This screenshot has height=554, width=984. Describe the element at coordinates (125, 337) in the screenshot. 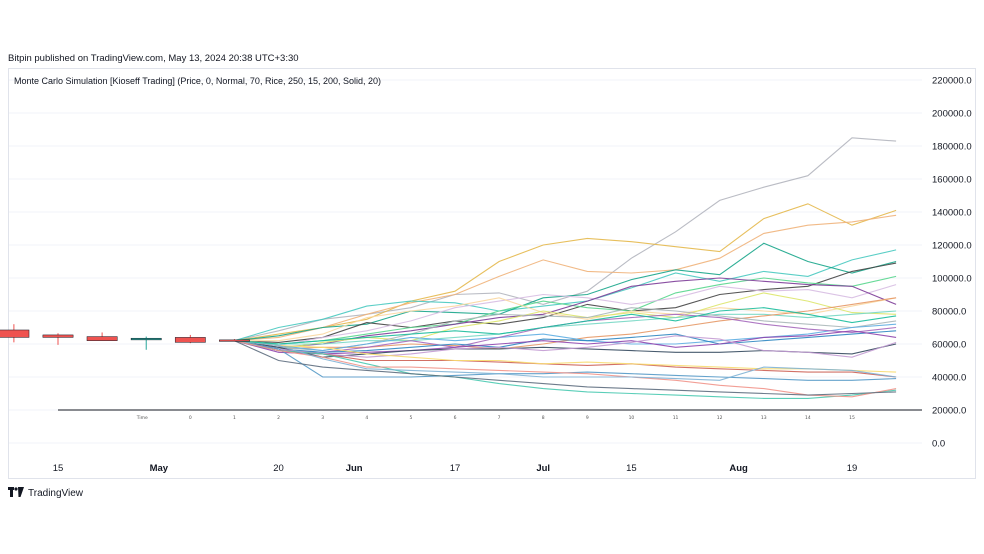

I see `candlesticks` at that location.